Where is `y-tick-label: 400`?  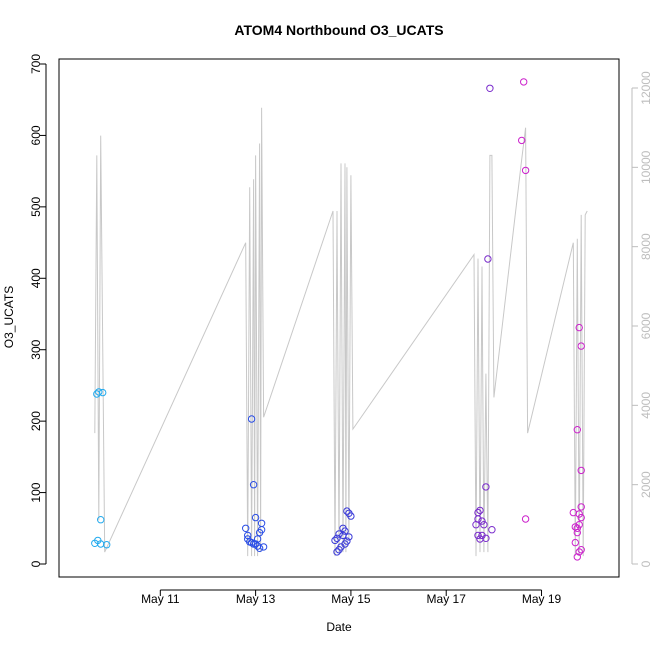
y-tick-label: 400 is located at coordinates (36, 278).